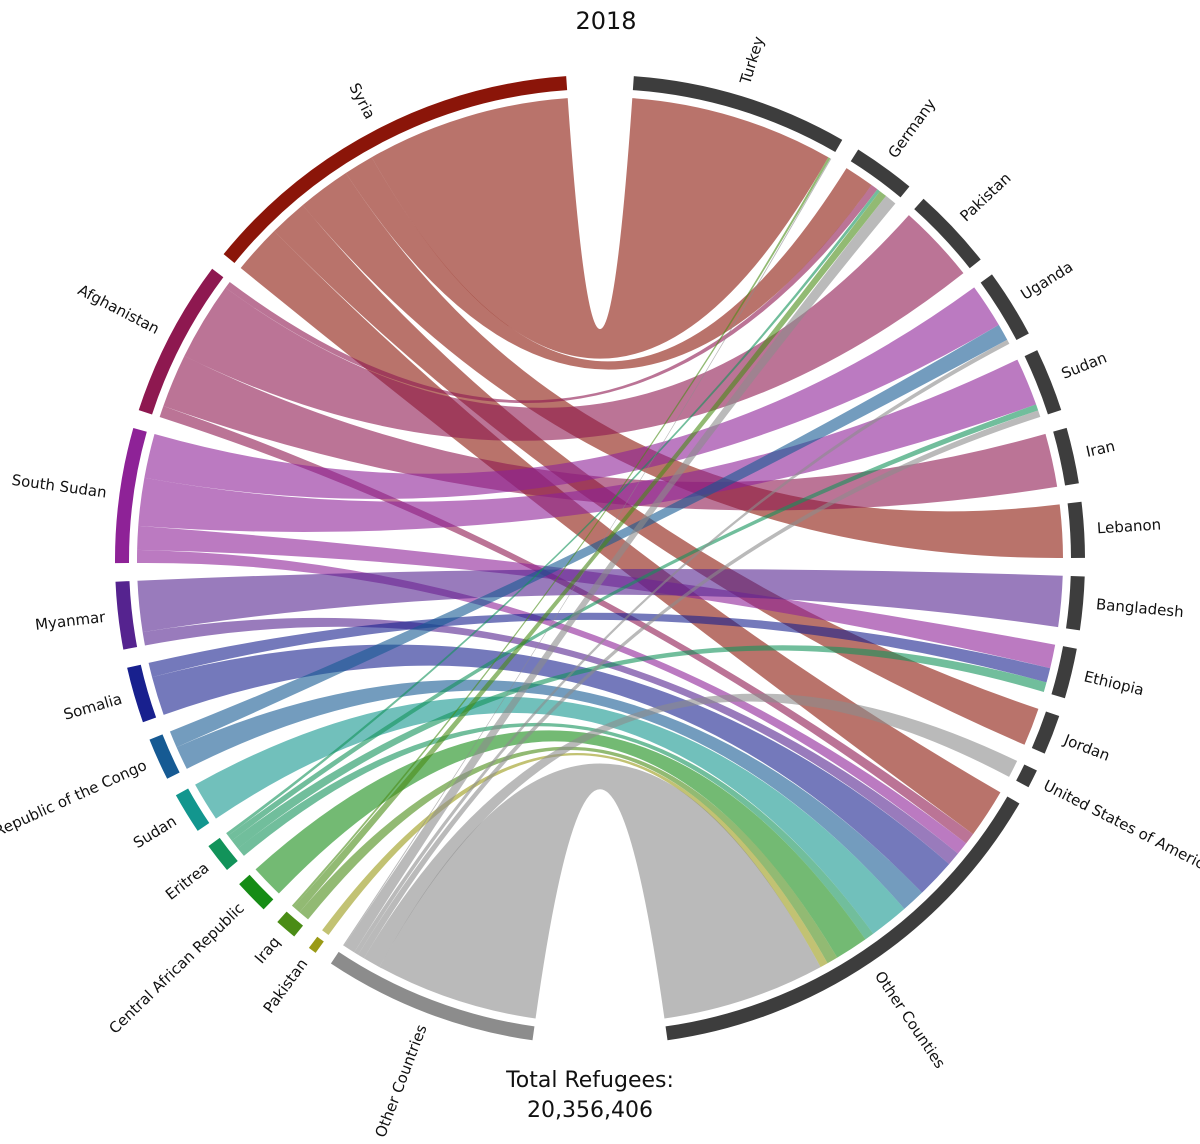 This screenshot has height=1144, width=1200. What do you see at coordinates (910, 1020) in the screenshot?
I see `destination-label: Other Counties` at bounding box center [910, 1020].